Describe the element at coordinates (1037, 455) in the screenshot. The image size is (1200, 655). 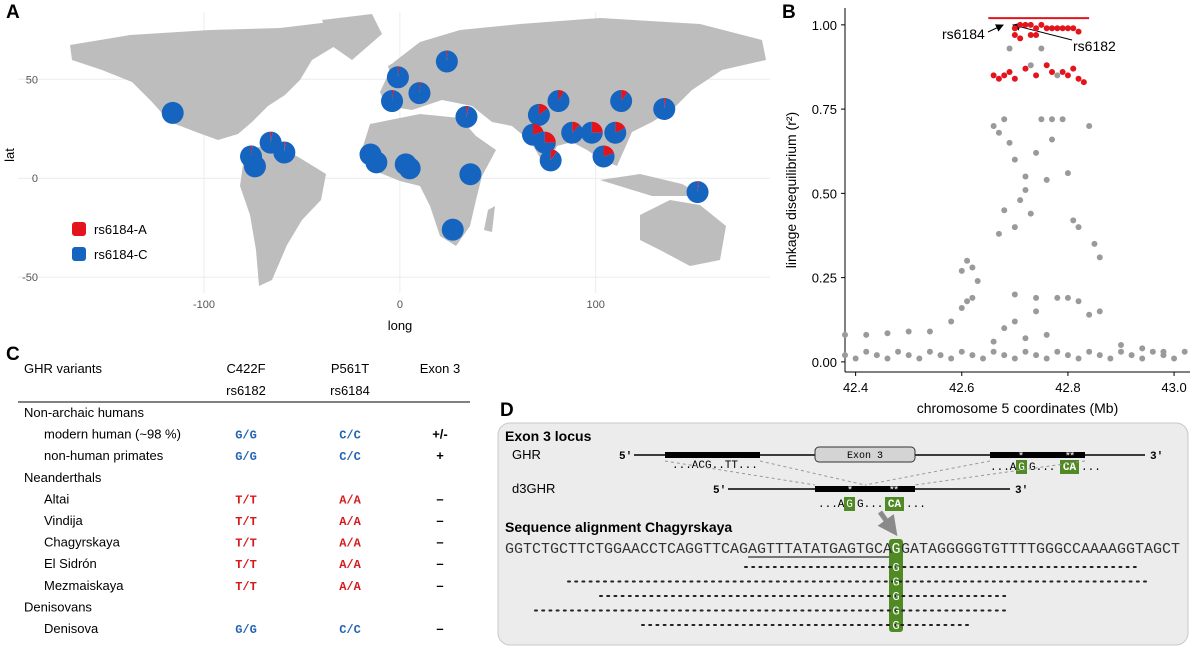
I see `gene-segment` at that location.